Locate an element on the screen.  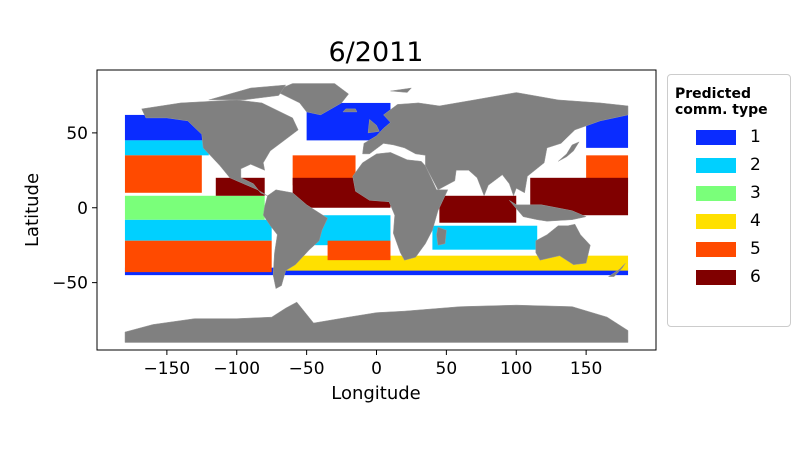
x-axis-ticks: −150 −100 −50 0 50 100 150 is located at coordinates (373, 364).